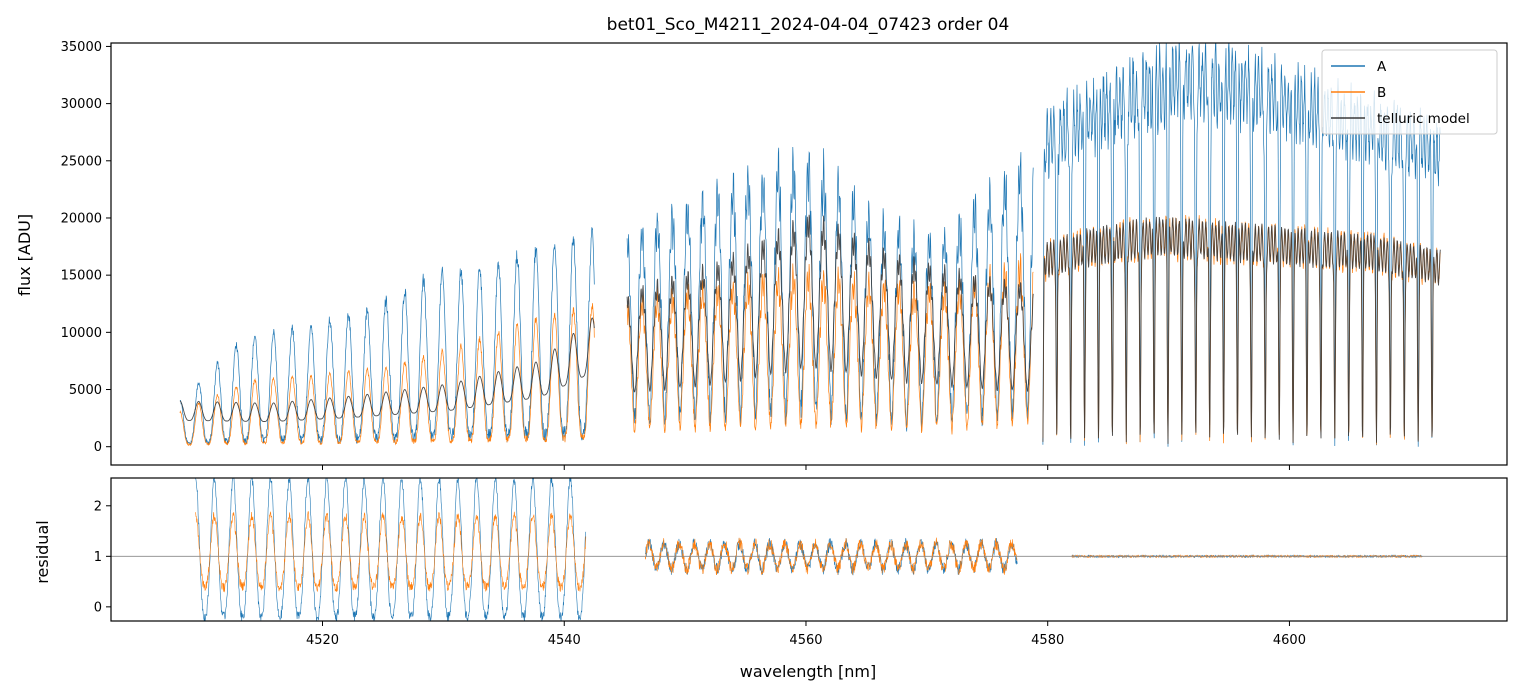 The height and width of the screenshot is (696, 1520). I want to click on residual-xtick-label: 4600, so click(1289, 640).